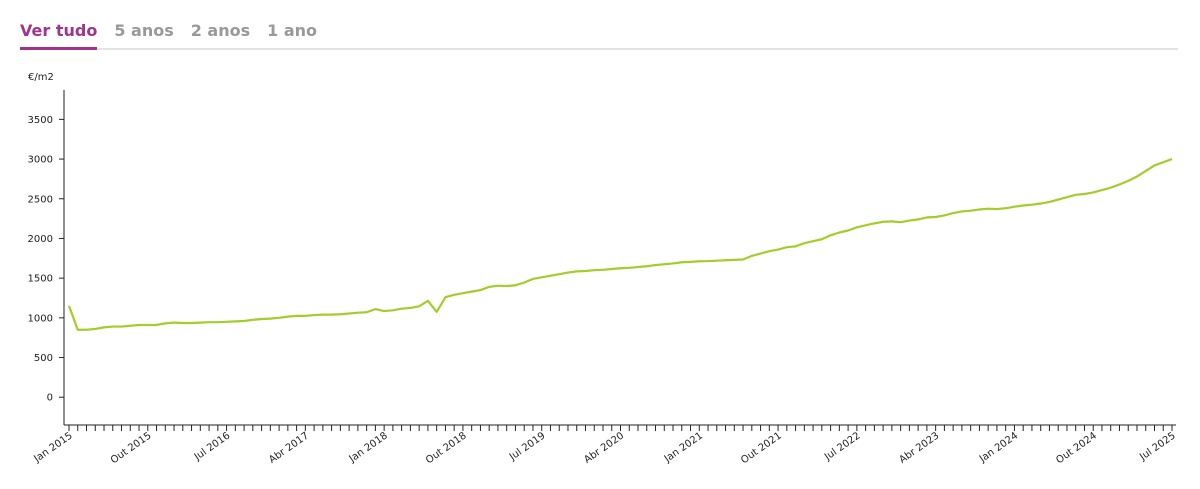 Image resolution: width=1200 pixels, height=489 pixels. I want to click on x-tick-group: Abr 2023, so click(919, 447).